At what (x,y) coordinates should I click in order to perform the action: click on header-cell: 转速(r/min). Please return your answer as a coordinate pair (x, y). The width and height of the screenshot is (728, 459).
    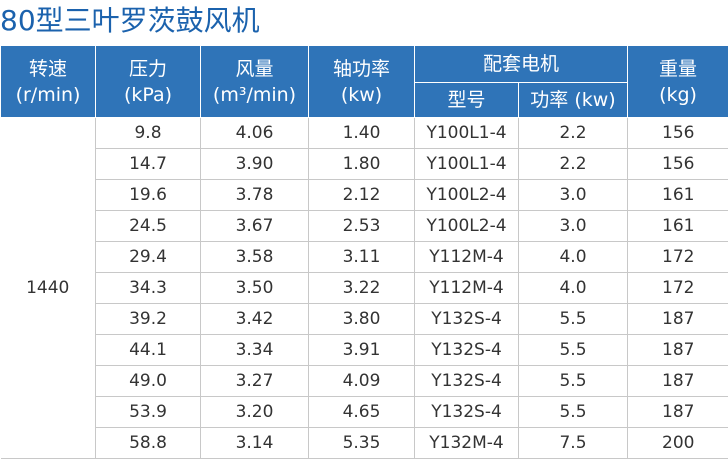
    Looking at the image, I should click on (48, 82).